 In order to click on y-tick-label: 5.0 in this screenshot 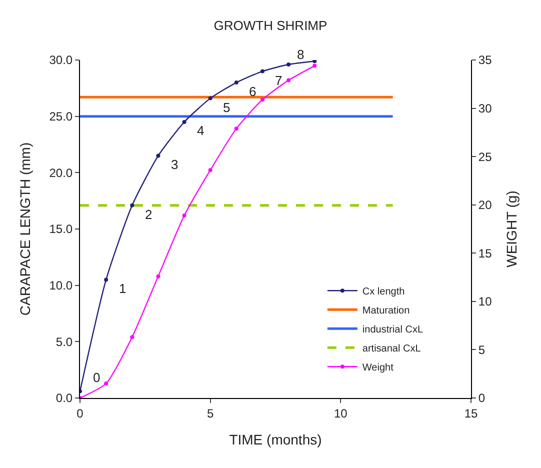, I will do `click(64, 341)`.